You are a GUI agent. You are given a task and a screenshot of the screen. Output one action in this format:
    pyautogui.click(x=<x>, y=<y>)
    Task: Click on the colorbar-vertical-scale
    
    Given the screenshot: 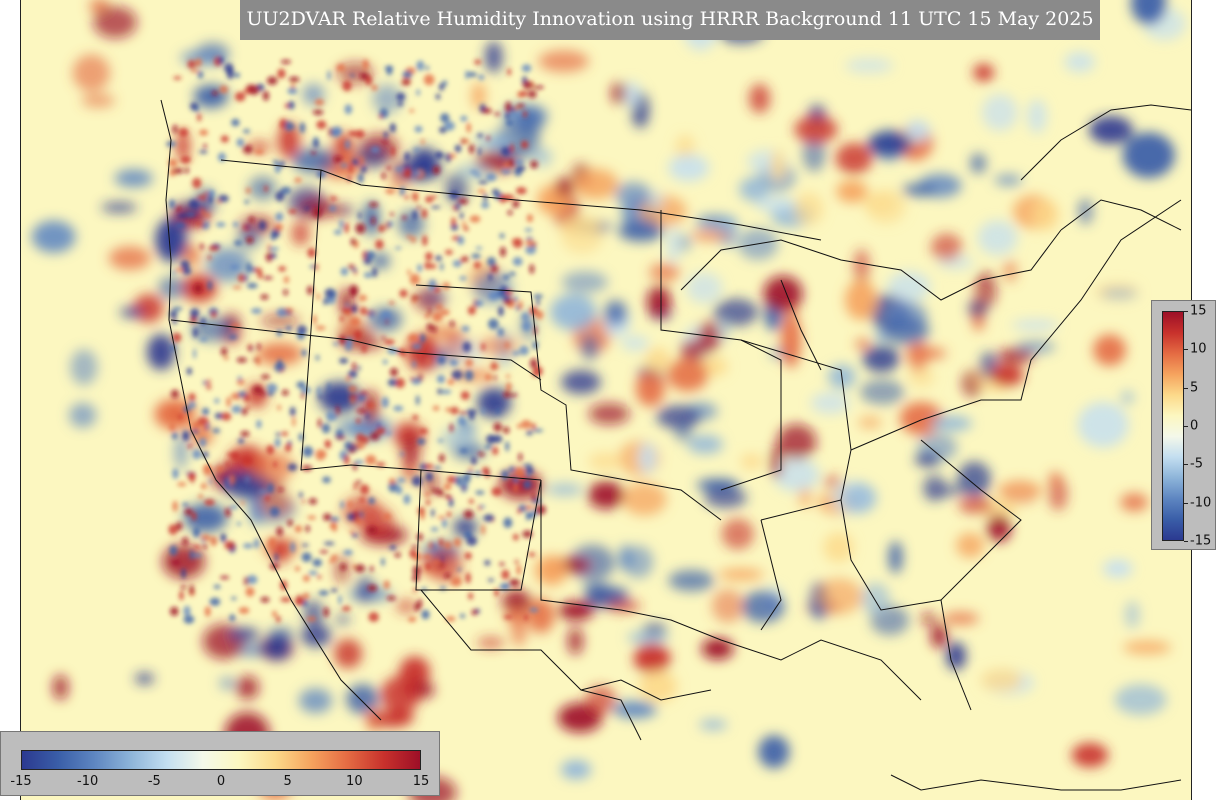 What is the action you would take?
    pyautogui.click(x=1173, y=426)
    